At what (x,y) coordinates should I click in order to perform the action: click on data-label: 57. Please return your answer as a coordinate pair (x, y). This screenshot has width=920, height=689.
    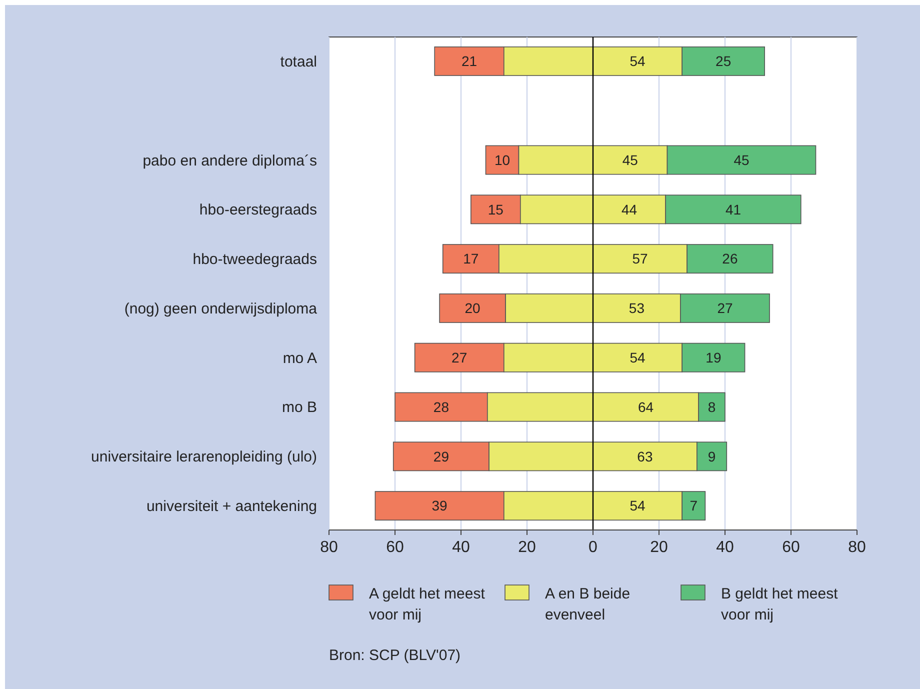
    Looking at the image, I should click on (640, 258).